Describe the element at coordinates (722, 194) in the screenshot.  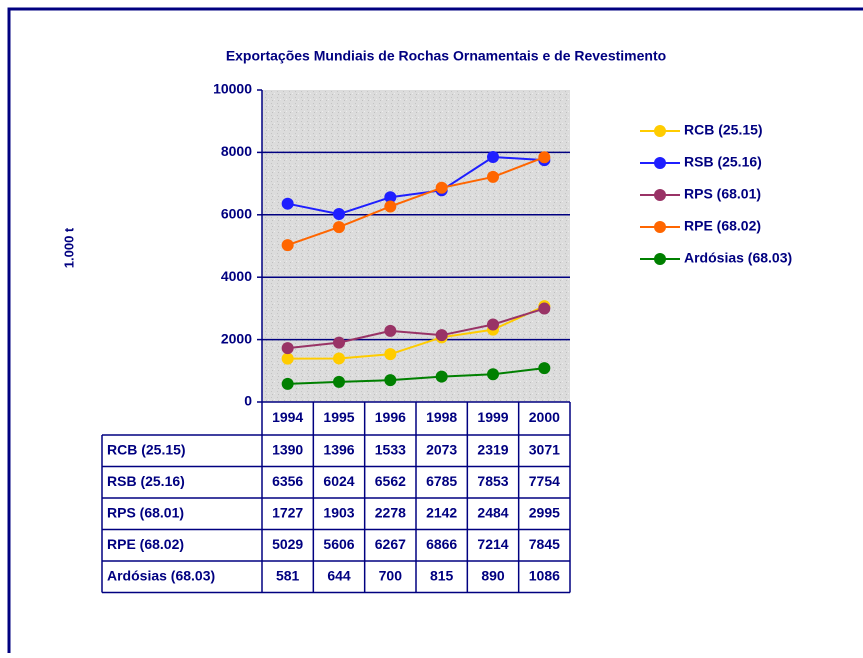
I see `legend-label: RPS (68.01)` at that location.